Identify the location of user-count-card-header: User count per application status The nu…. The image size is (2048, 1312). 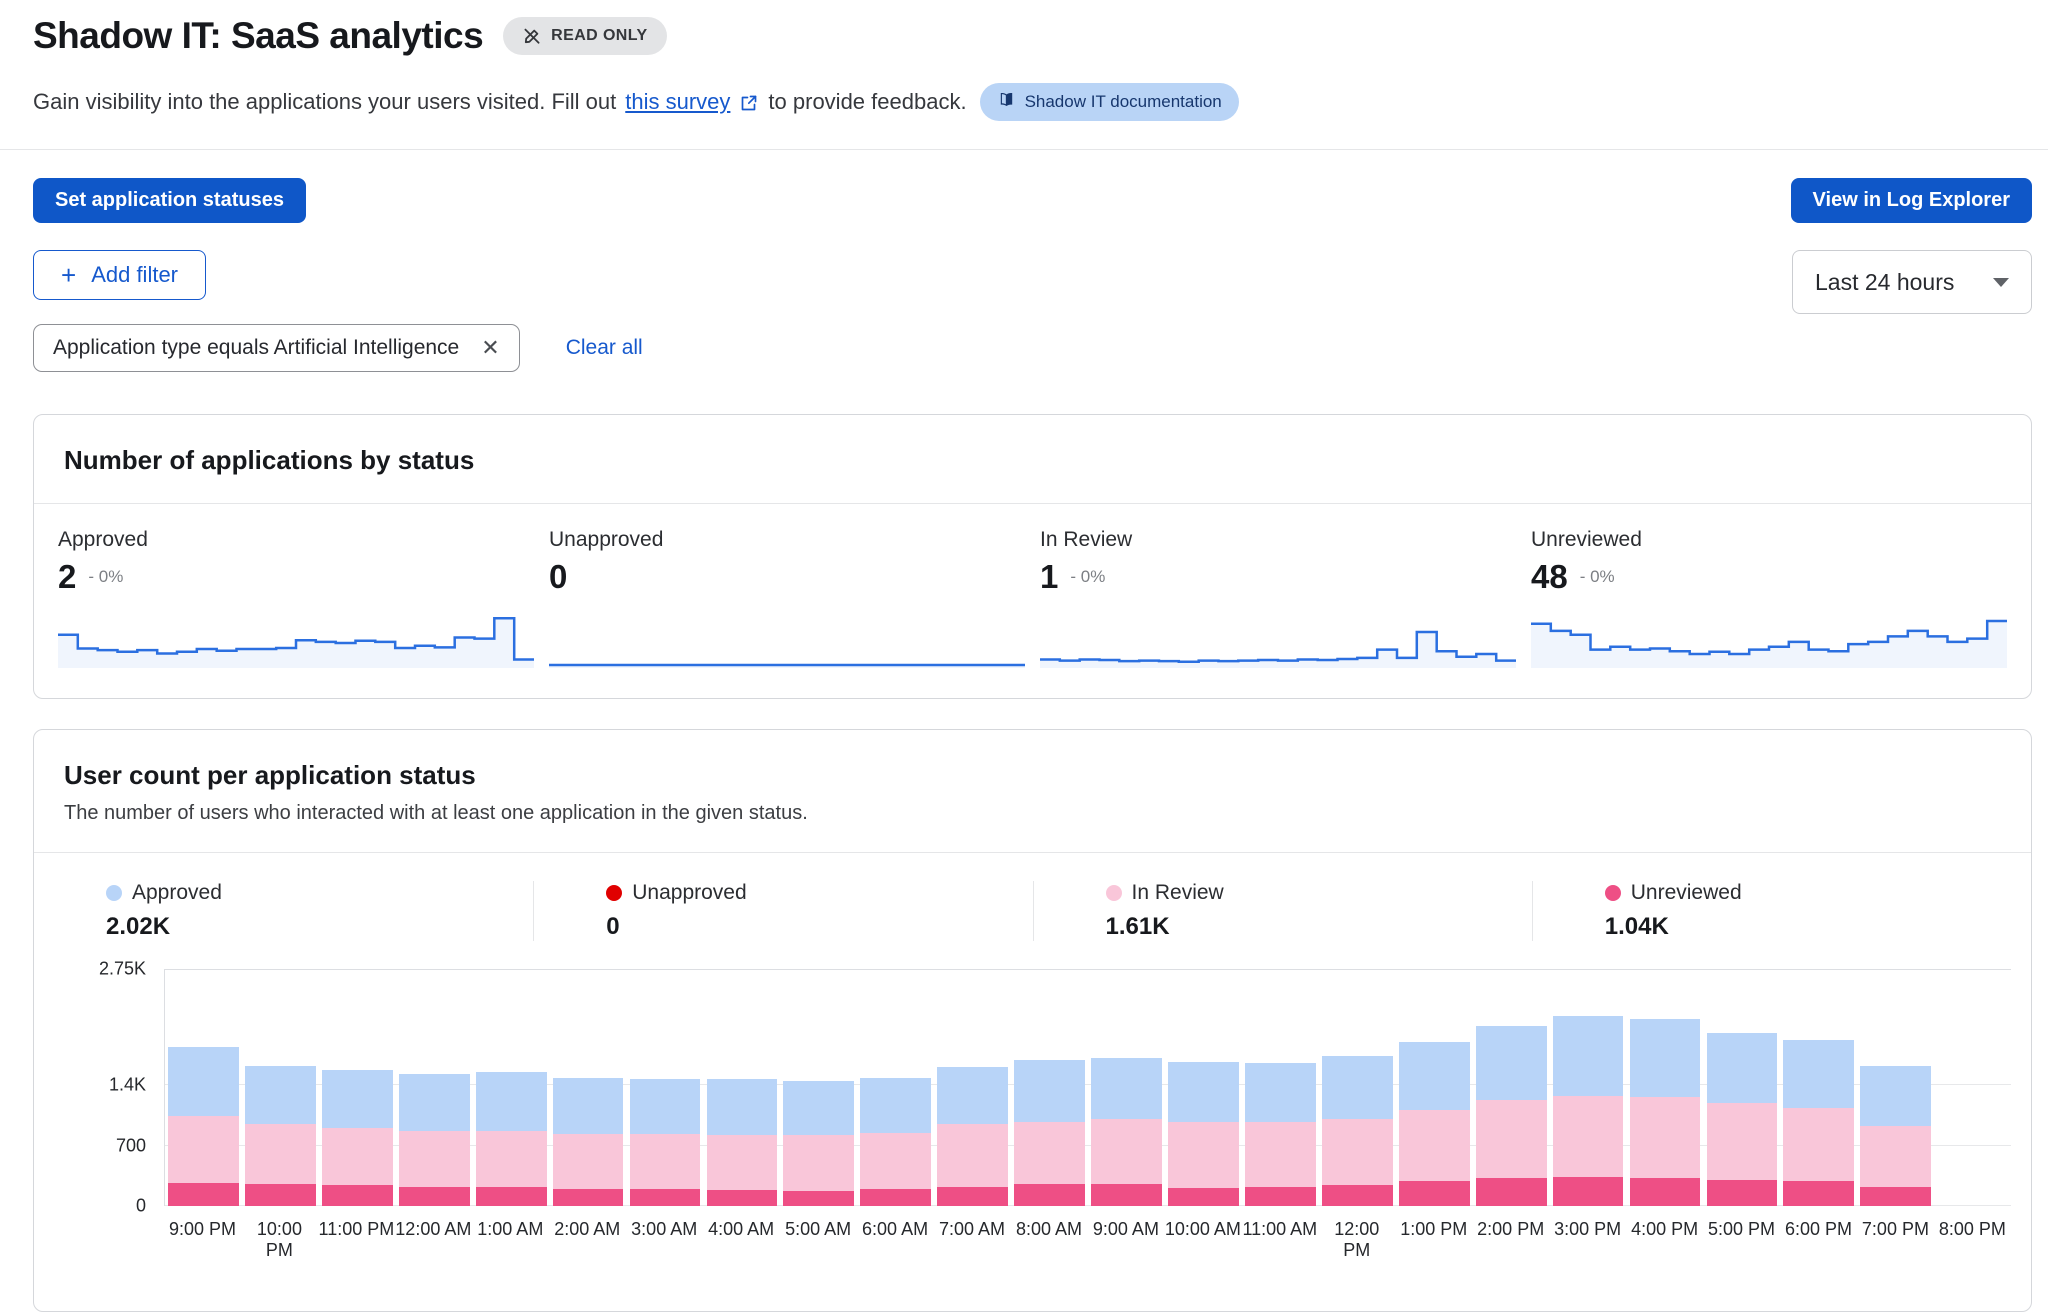
(1032, 791).